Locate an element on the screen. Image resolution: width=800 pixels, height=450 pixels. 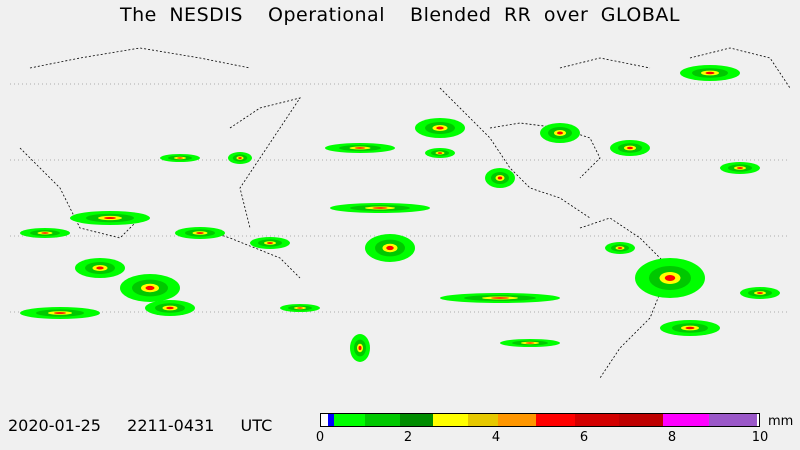
color-scale-unit: mm is located at coordinates (781, 421).